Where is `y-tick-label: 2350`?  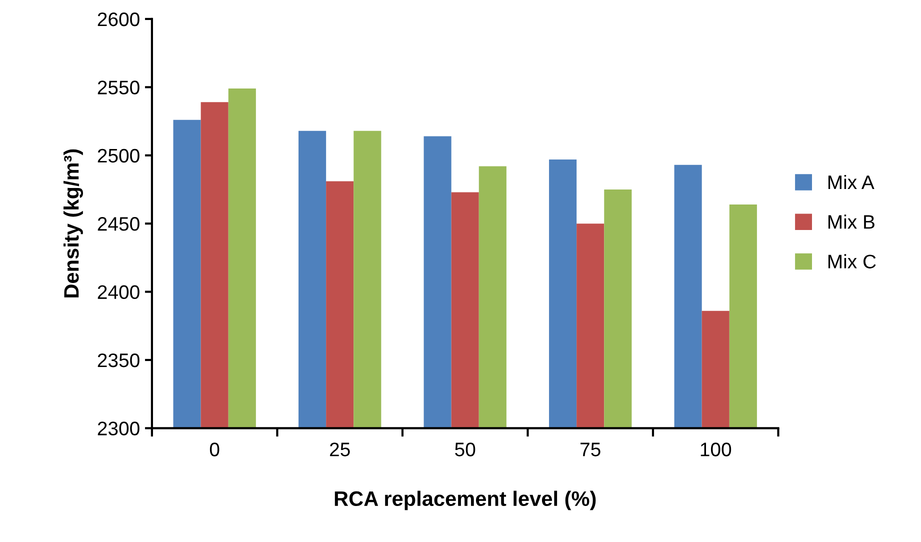
y-tick-label: 2350 is located at coordinates (119, 360).